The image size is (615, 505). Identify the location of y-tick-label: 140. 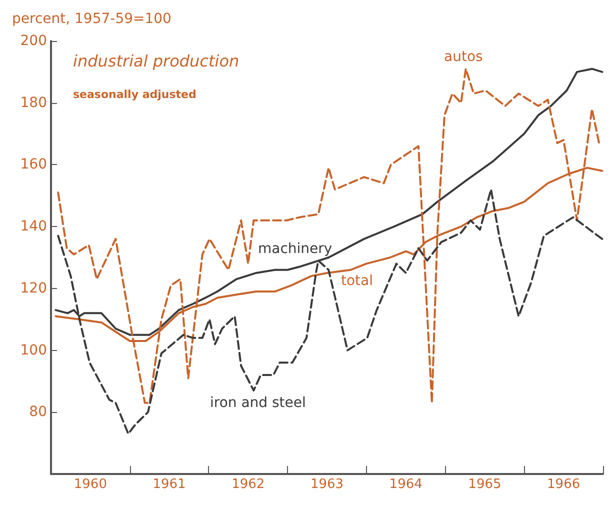
(33, 226).